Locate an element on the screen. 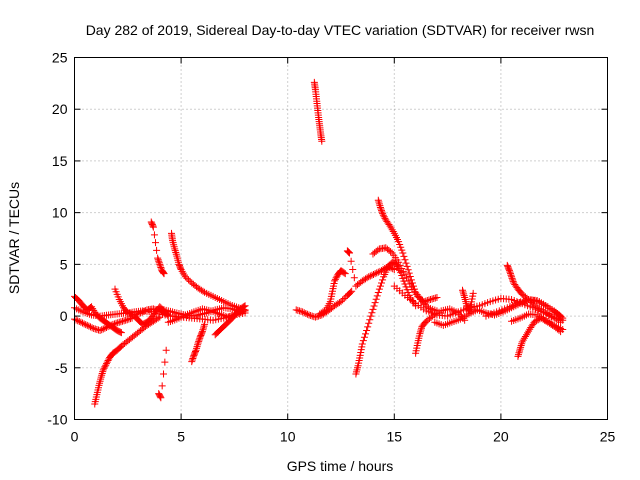 This screenshot has width=640, height=480. series-arc13 is located at coordinates (198, 343).